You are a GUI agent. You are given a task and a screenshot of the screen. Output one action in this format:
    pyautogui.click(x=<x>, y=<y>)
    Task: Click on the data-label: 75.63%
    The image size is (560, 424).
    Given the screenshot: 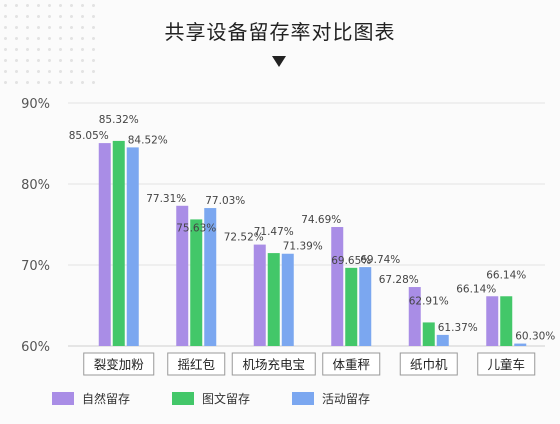 What is the action you would take?
    pyautogui.click(x=196, y=228)
    